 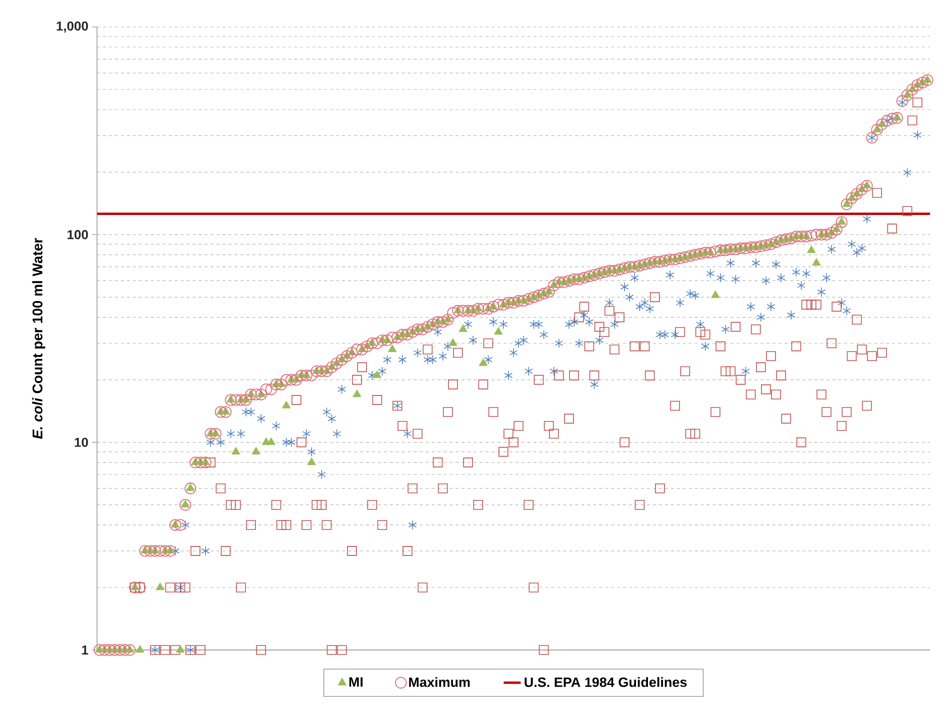 I want to click on y-tick-label: 10, so click(x=81, y=442).